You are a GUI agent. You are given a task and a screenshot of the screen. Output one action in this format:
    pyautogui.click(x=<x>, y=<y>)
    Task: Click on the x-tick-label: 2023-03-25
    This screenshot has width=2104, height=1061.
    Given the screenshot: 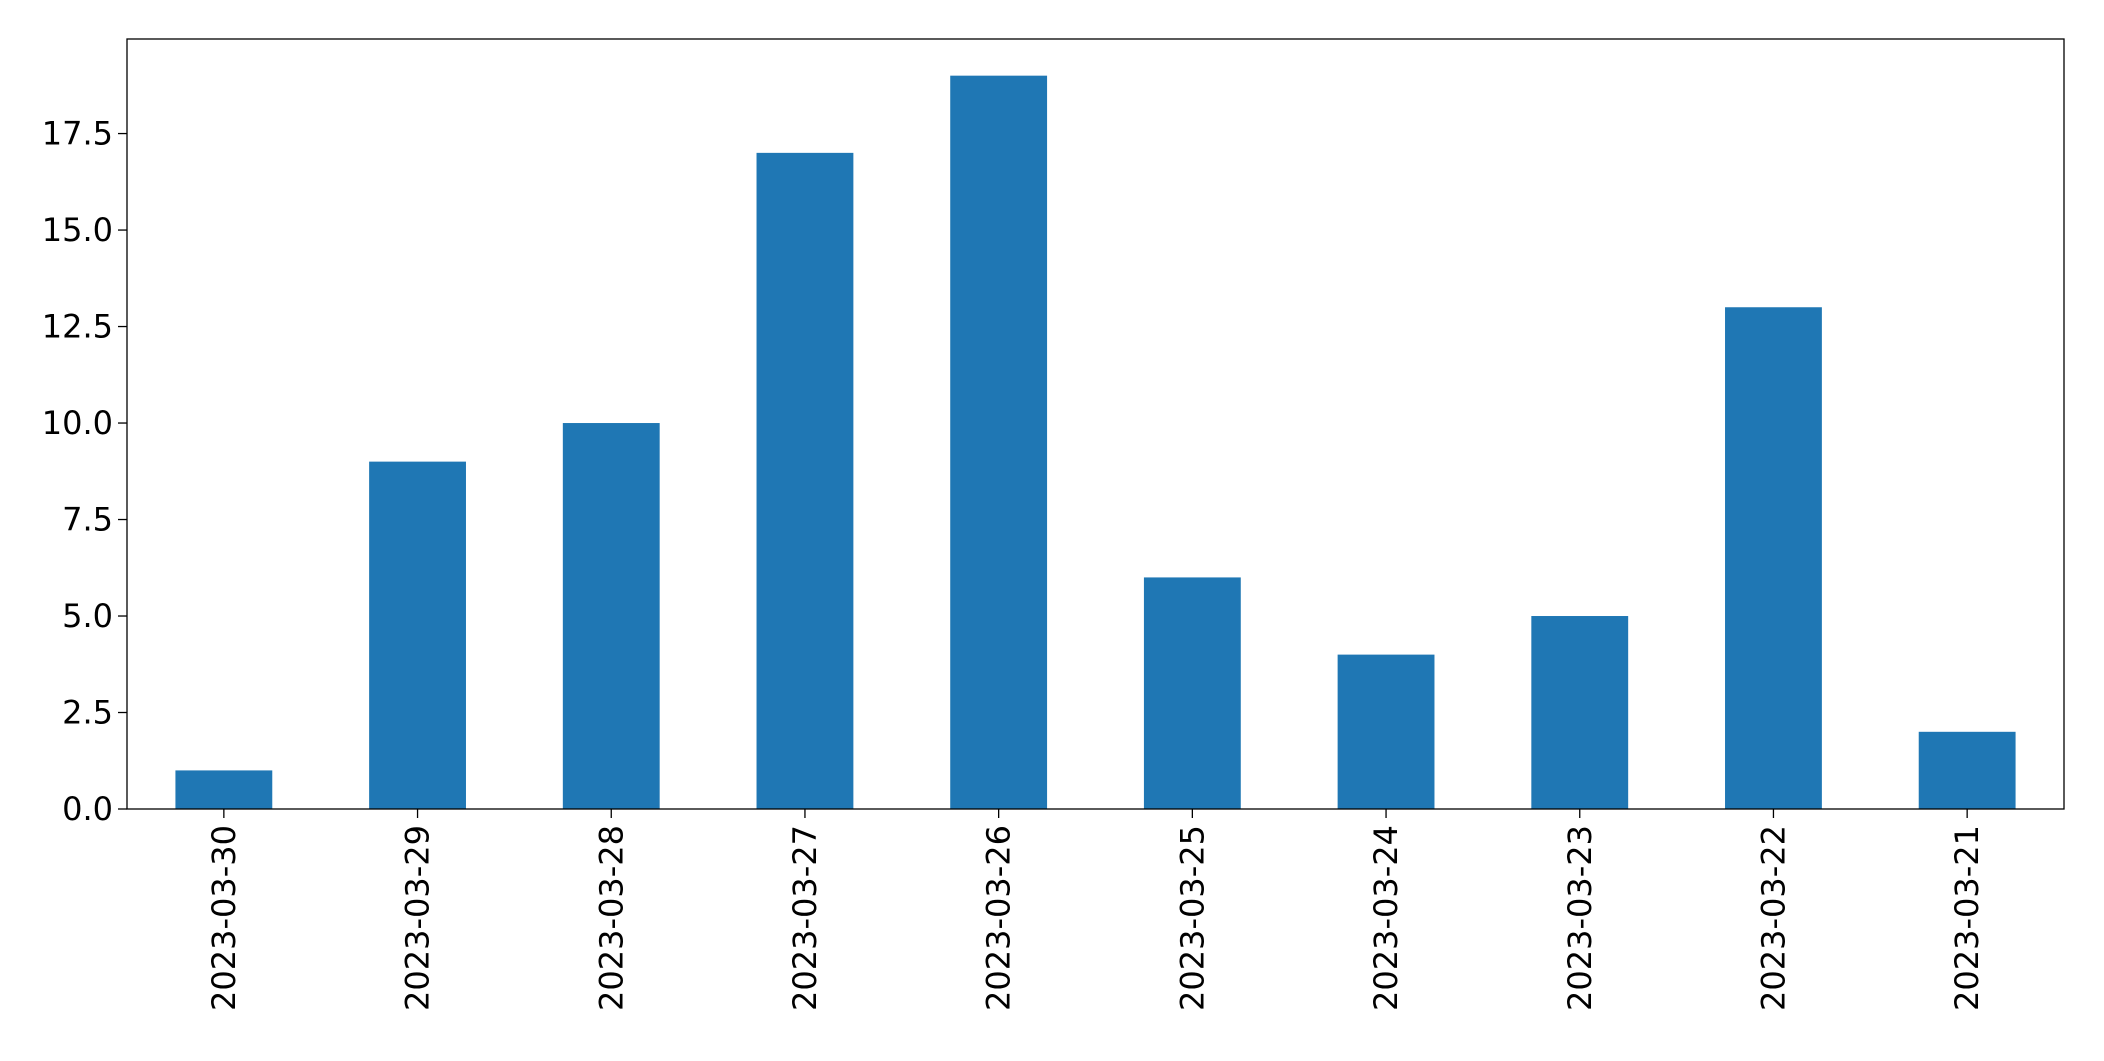 What is the action you would take?
    pyautogui.click(x=1192, y=918)
    